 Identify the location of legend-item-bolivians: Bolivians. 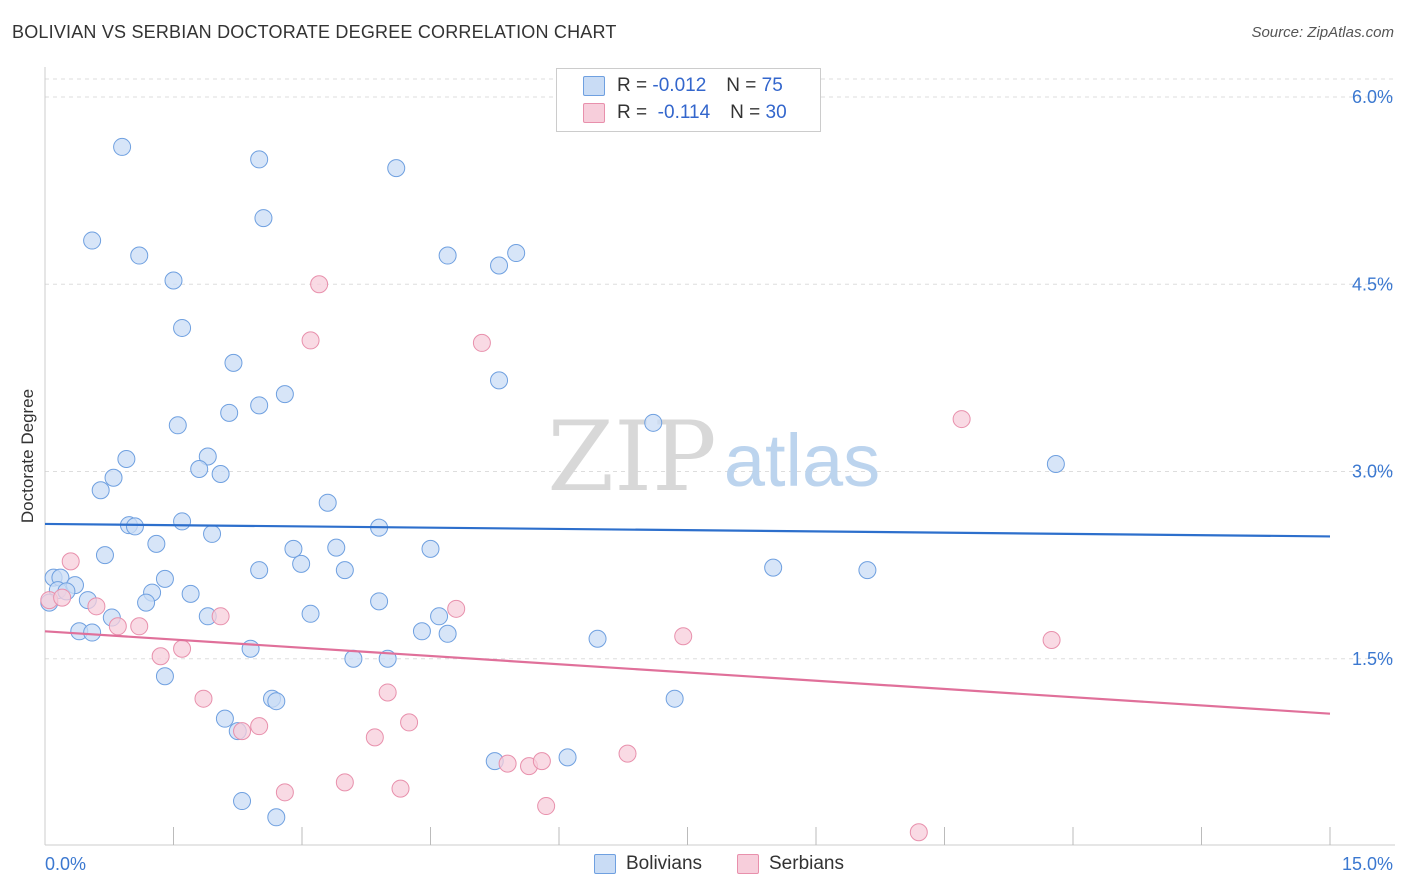
(648, 864).